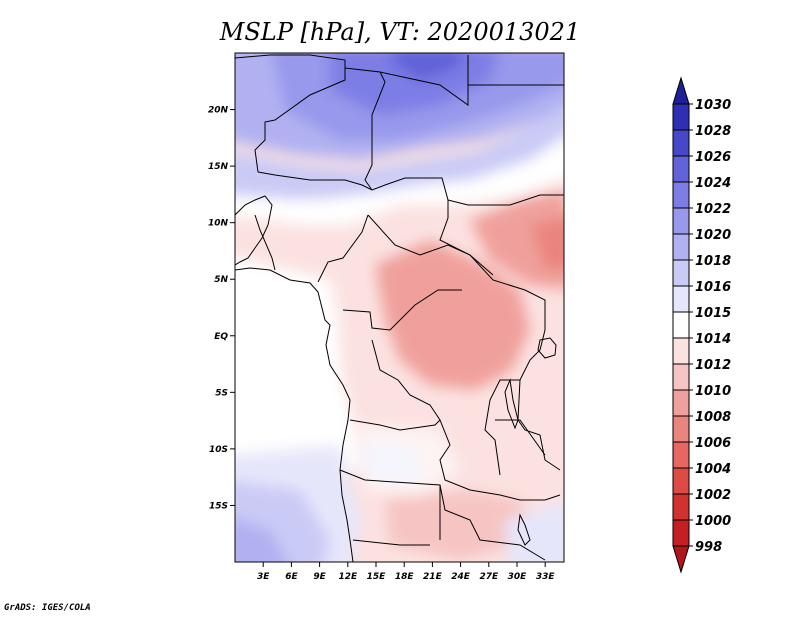 The width and height of the screenshot is (800, 618). I want to click on x-tick-label: 18E, so click(405, 577).